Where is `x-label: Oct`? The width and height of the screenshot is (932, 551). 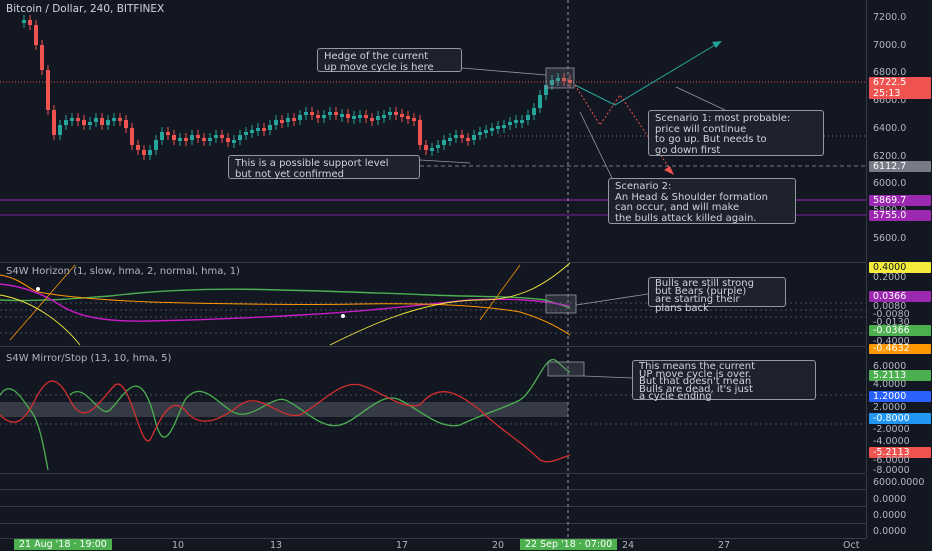 x-label: Oct is located at coordinates (851, 545).